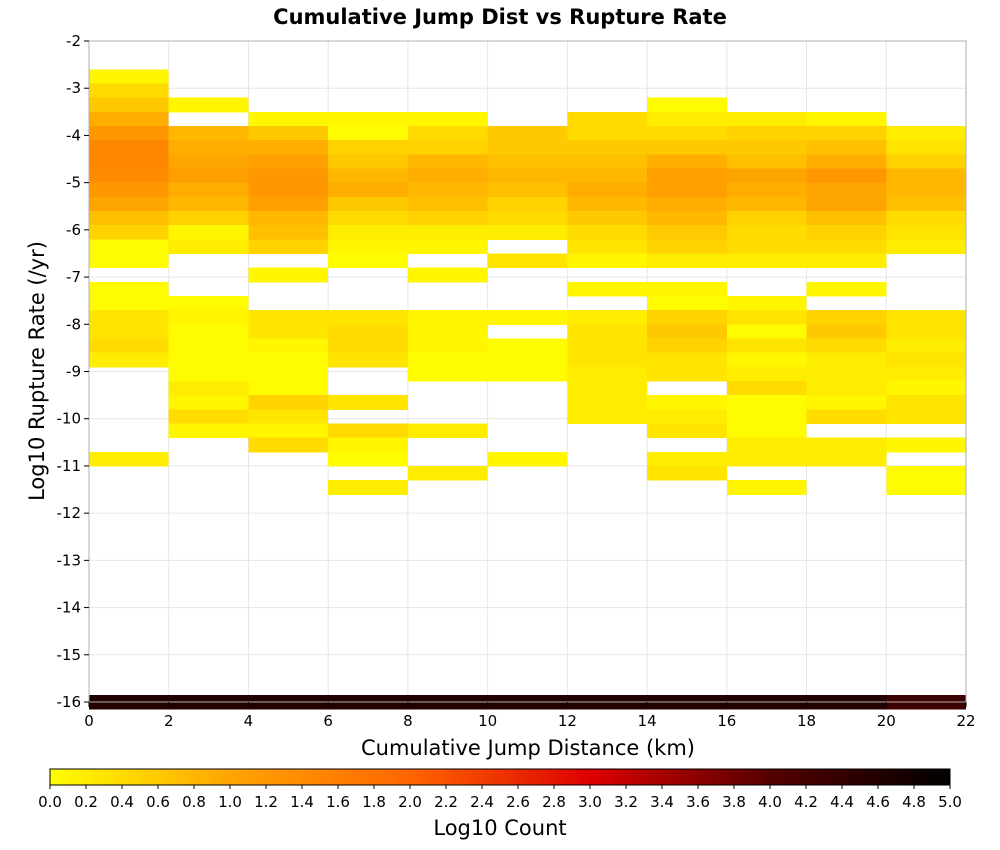  What do you see at coordinates (73, 88) in the screenshot?
I see `y-tick-label: -3` at bounding box center [73, 88].